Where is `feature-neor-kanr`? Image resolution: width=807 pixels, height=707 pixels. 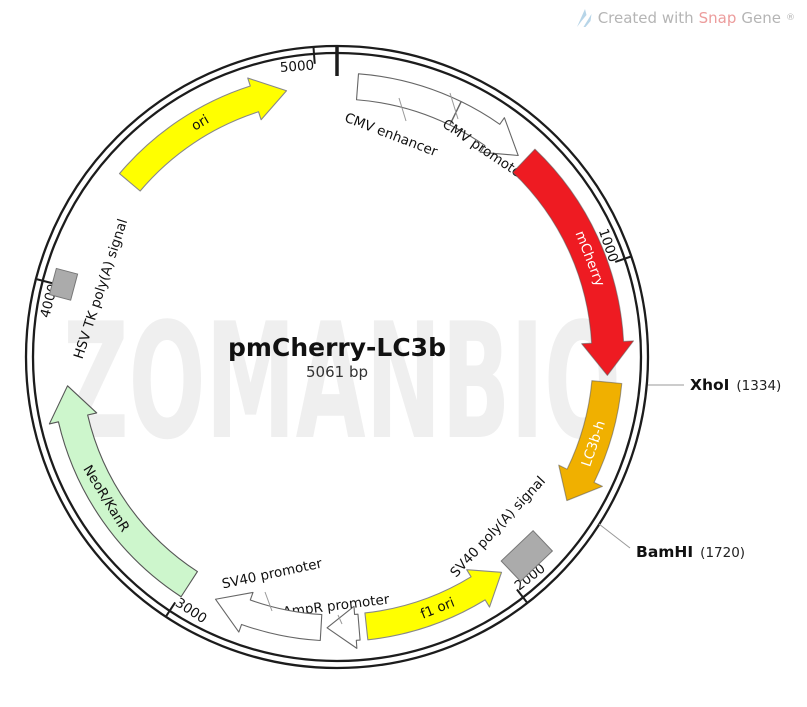
feature-neor-kanr is located at coordinates (123, 491).